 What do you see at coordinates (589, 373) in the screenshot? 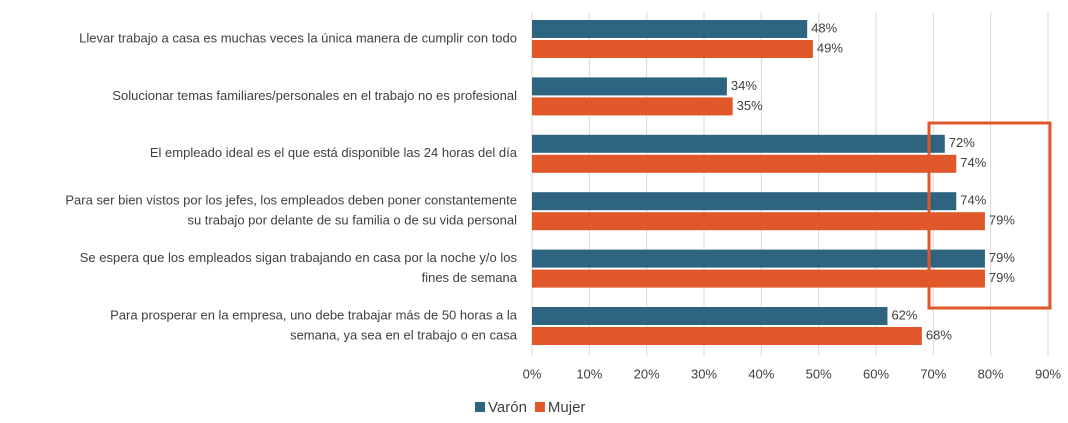
I see `x-tick-label: 10%` at bounding box center [589, 373].